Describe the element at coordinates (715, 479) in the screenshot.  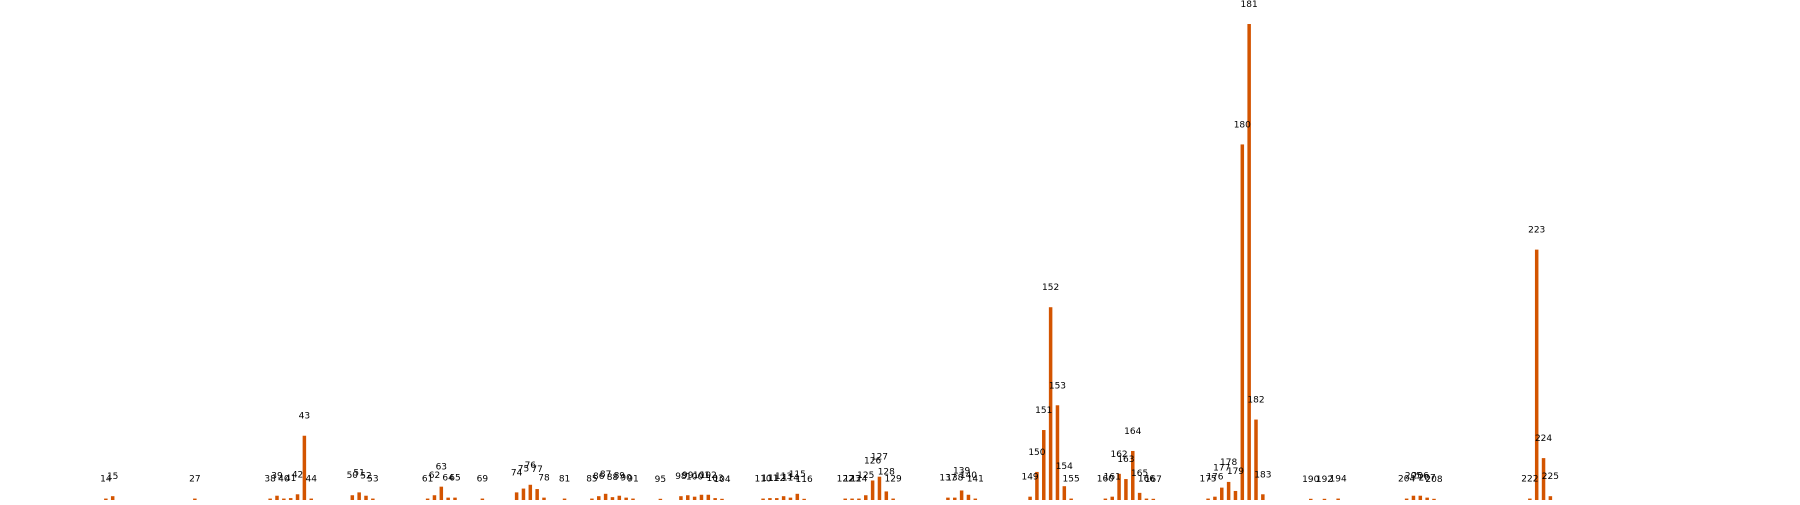
I see `data-label-103: 103` at that location.